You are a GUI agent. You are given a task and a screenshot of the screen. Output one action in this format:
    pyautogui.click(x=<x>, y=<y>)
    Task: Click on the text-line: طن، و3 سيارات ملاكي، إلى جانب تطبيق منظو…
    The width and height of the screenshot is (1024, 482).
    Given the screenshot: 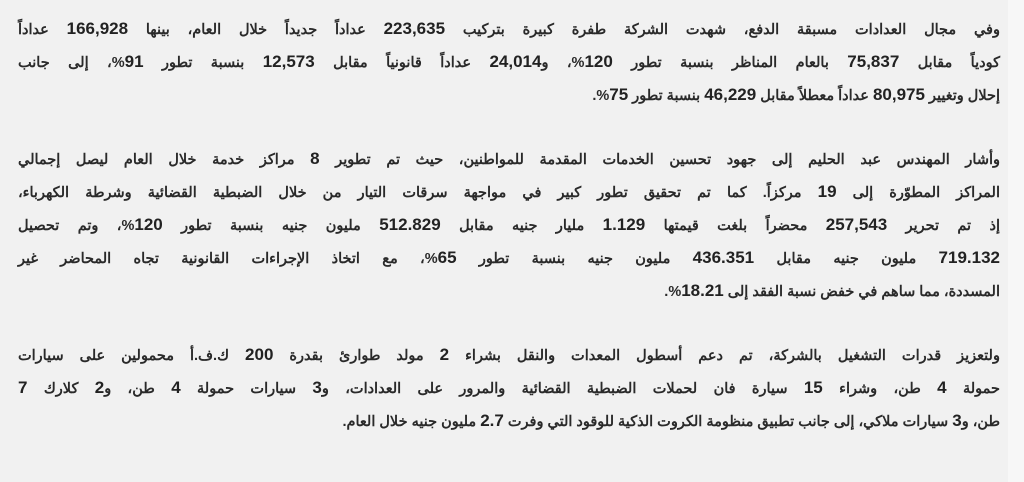 What is the action you would take?
    pyautogui.click(x=671, y=420)
    